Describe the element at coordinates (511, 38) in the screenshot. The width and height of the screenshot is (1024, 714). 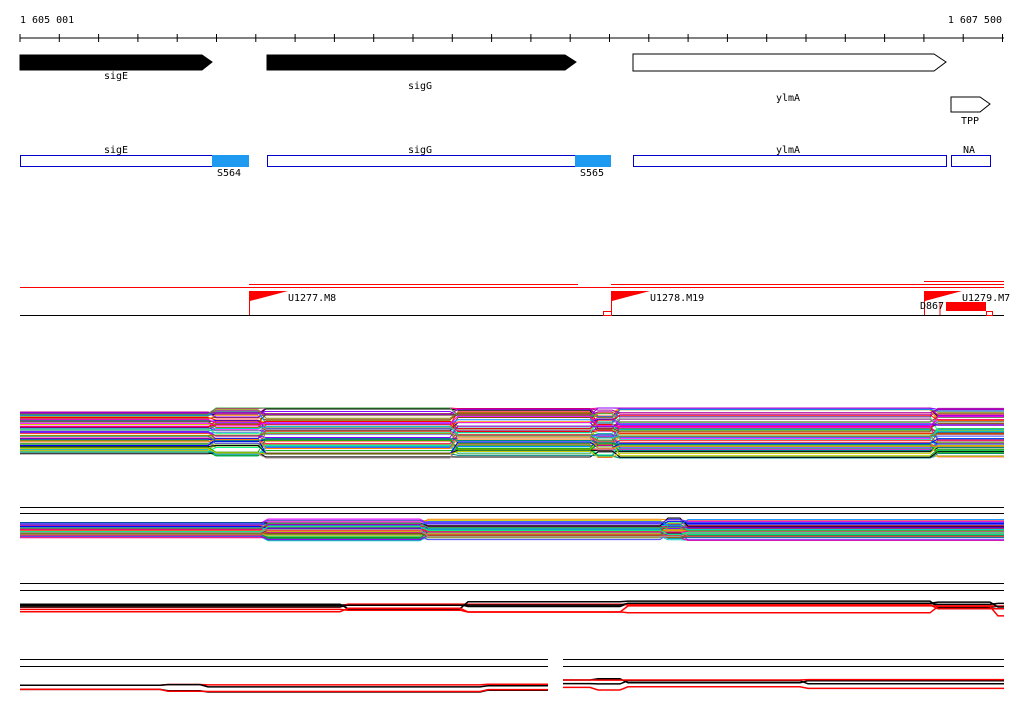
I see `ruler-ticks` at that location.